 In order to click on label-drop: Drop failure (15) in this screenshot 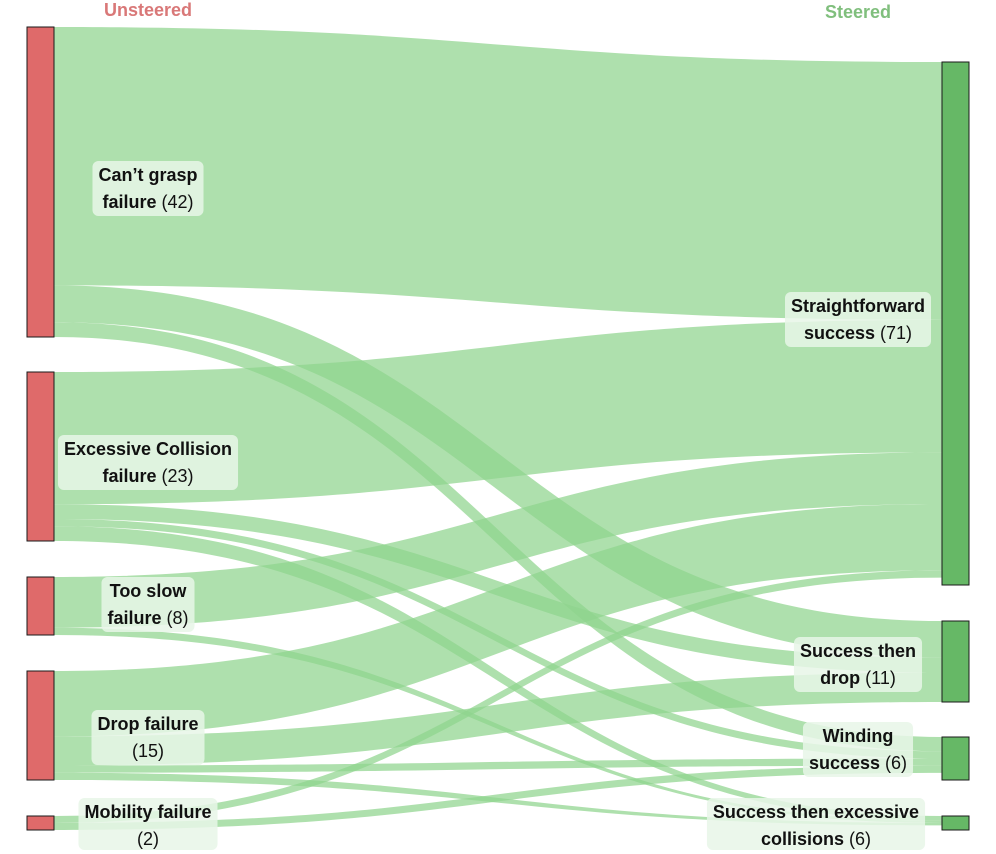, I will do `click(148, 737)`.